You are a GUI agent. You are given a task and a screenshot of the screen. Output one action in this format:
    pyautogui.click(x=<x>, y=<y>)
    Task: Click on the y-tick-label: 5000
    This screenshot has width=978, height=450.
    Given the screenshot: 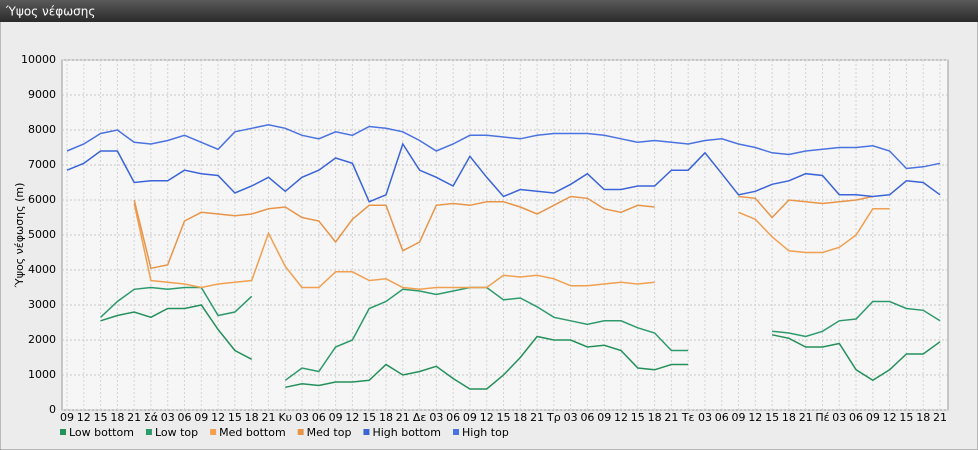 What is the action you would take?
    pyautogui.click(x=42, y=234)
    